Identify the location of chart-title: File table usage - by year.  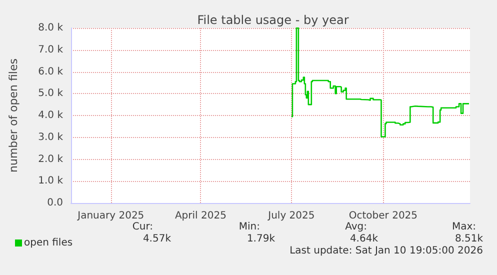
(273, 20).